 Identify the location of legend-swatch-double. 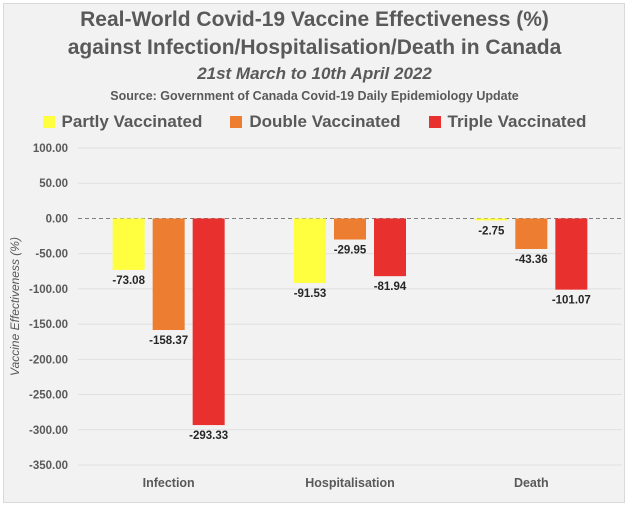
(236, 122).